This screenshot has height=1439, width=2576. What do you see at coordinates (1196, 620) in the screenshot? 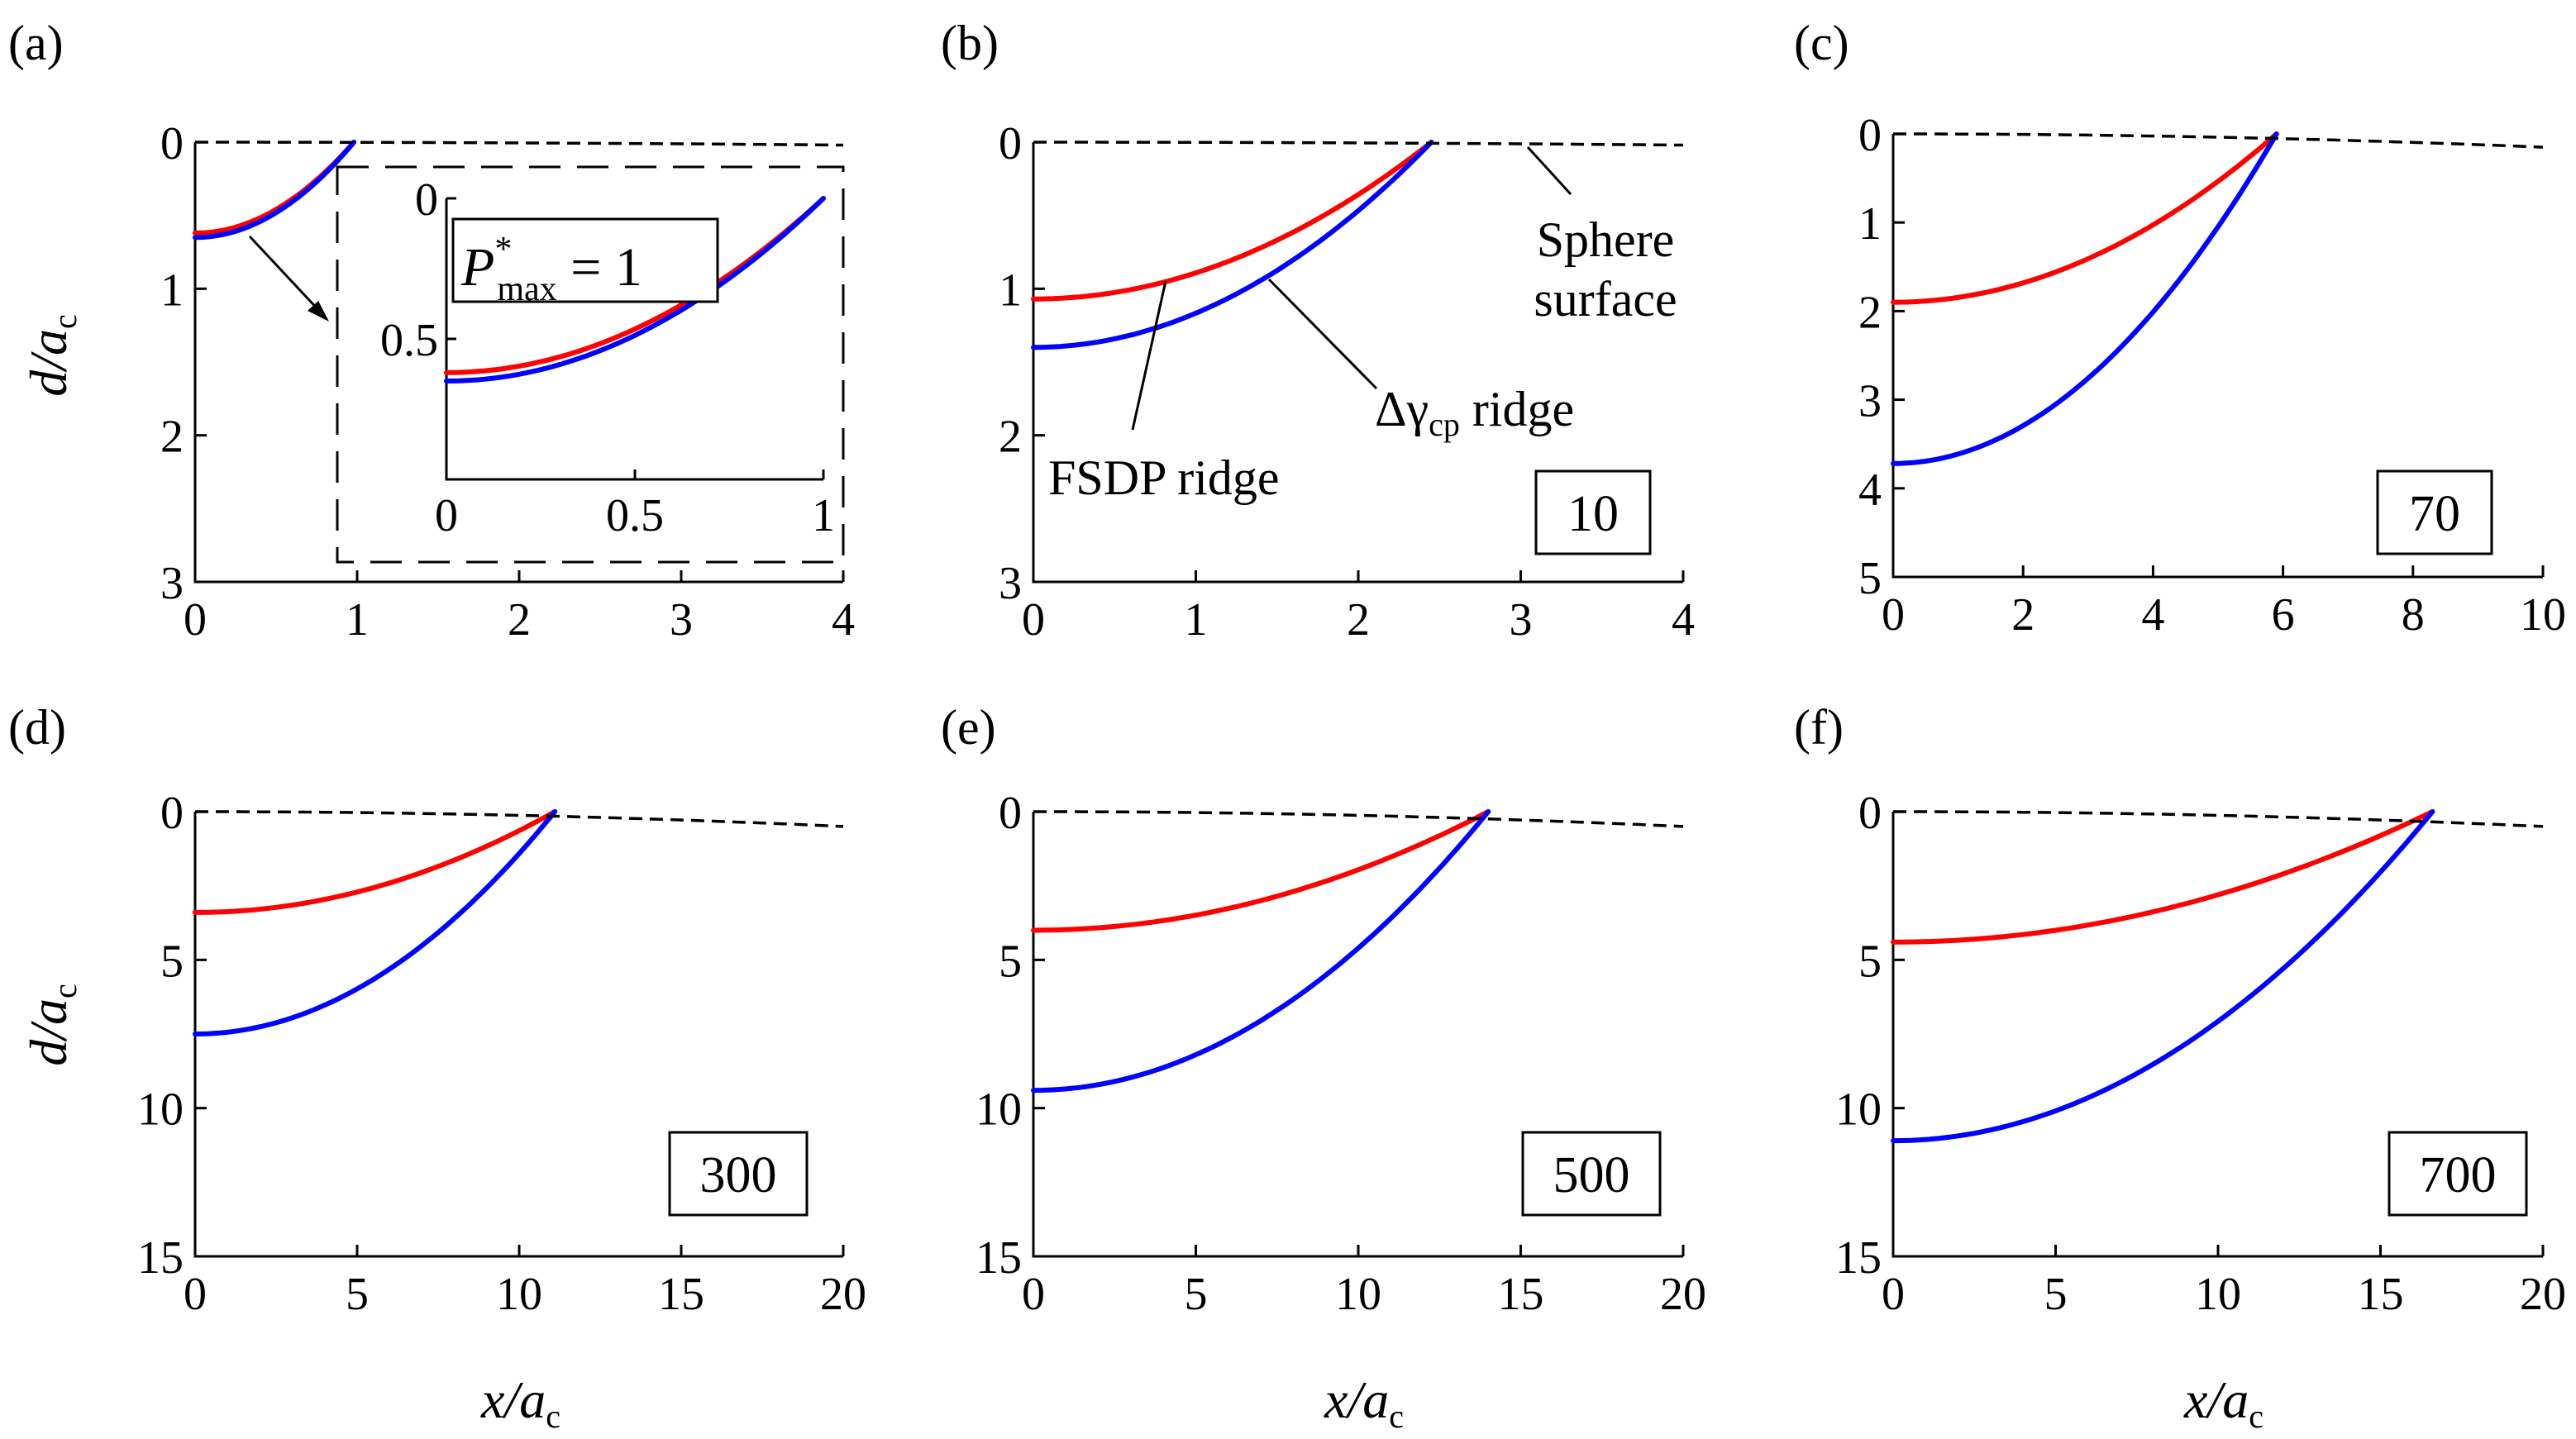
I see `x-tick-label: 1` at bounding box center [1196, 620].